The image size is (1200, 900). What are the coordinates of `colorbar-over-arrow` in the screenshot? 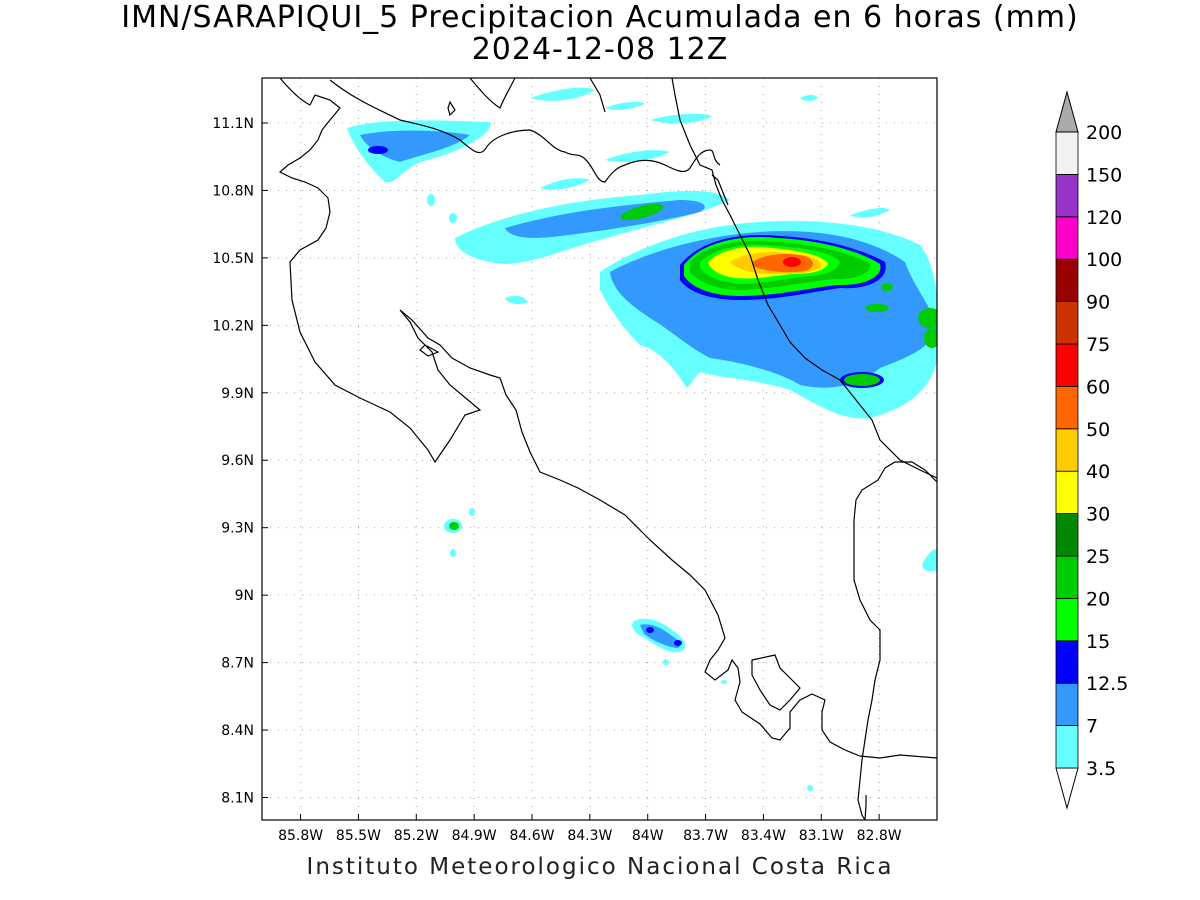 It's located at (1067, 111).